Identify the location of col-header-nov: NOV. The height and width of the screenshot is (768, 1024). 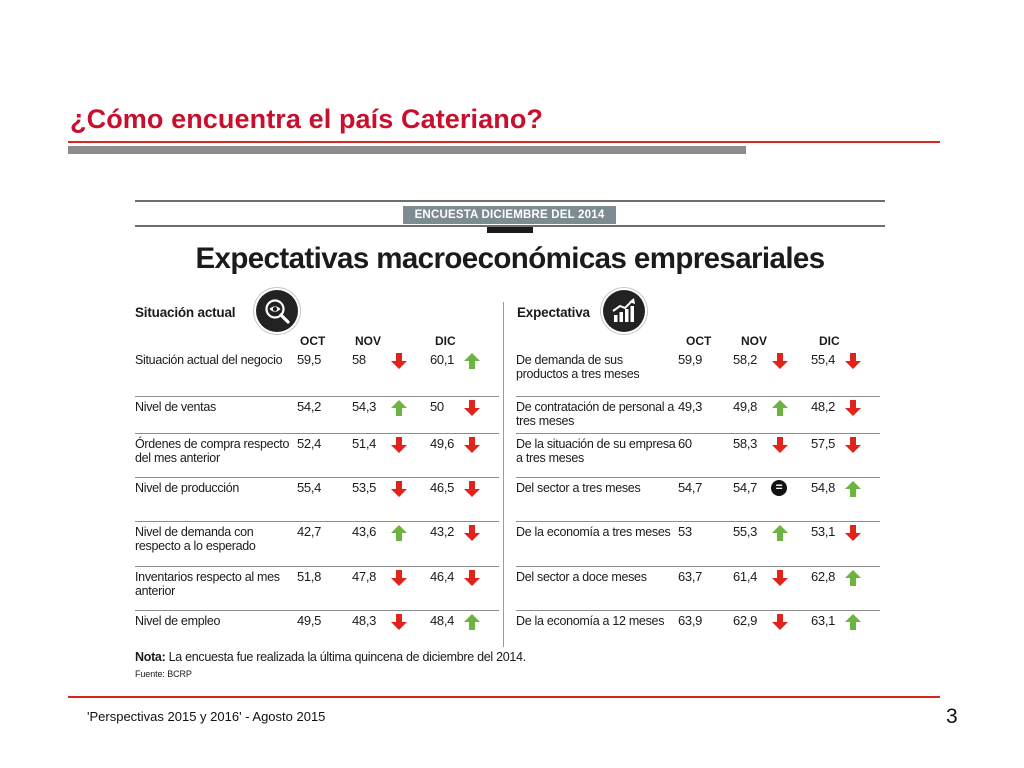
(368, 341).